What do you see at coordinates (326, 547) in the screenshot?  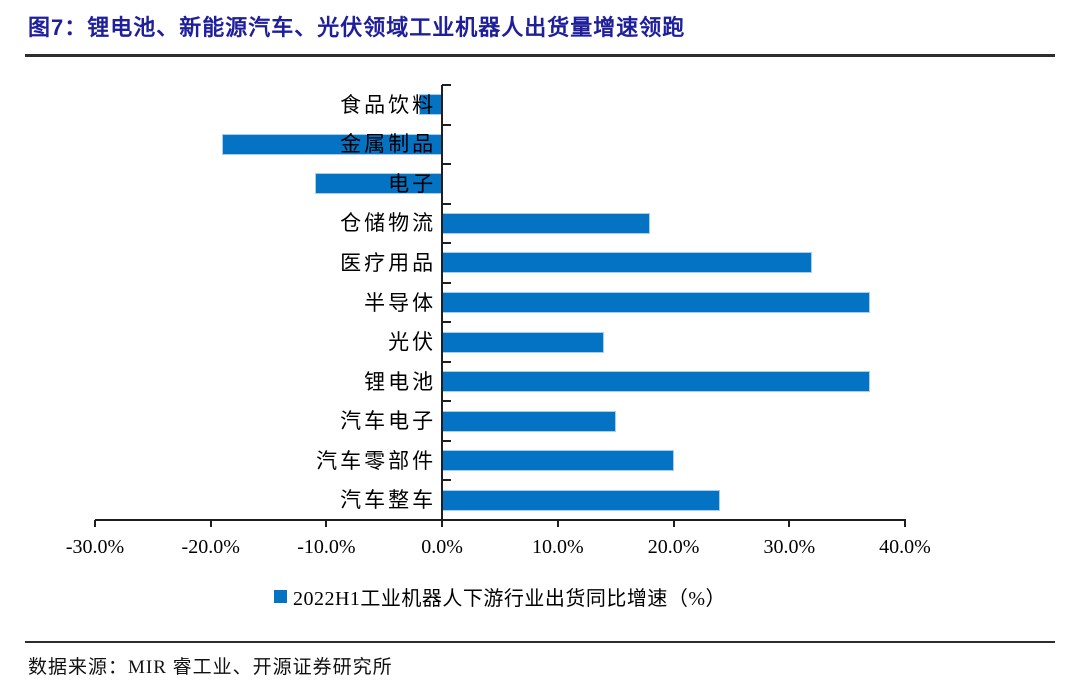 I see `x-tick-label: -10.0%` at bounding box center [326, 547].